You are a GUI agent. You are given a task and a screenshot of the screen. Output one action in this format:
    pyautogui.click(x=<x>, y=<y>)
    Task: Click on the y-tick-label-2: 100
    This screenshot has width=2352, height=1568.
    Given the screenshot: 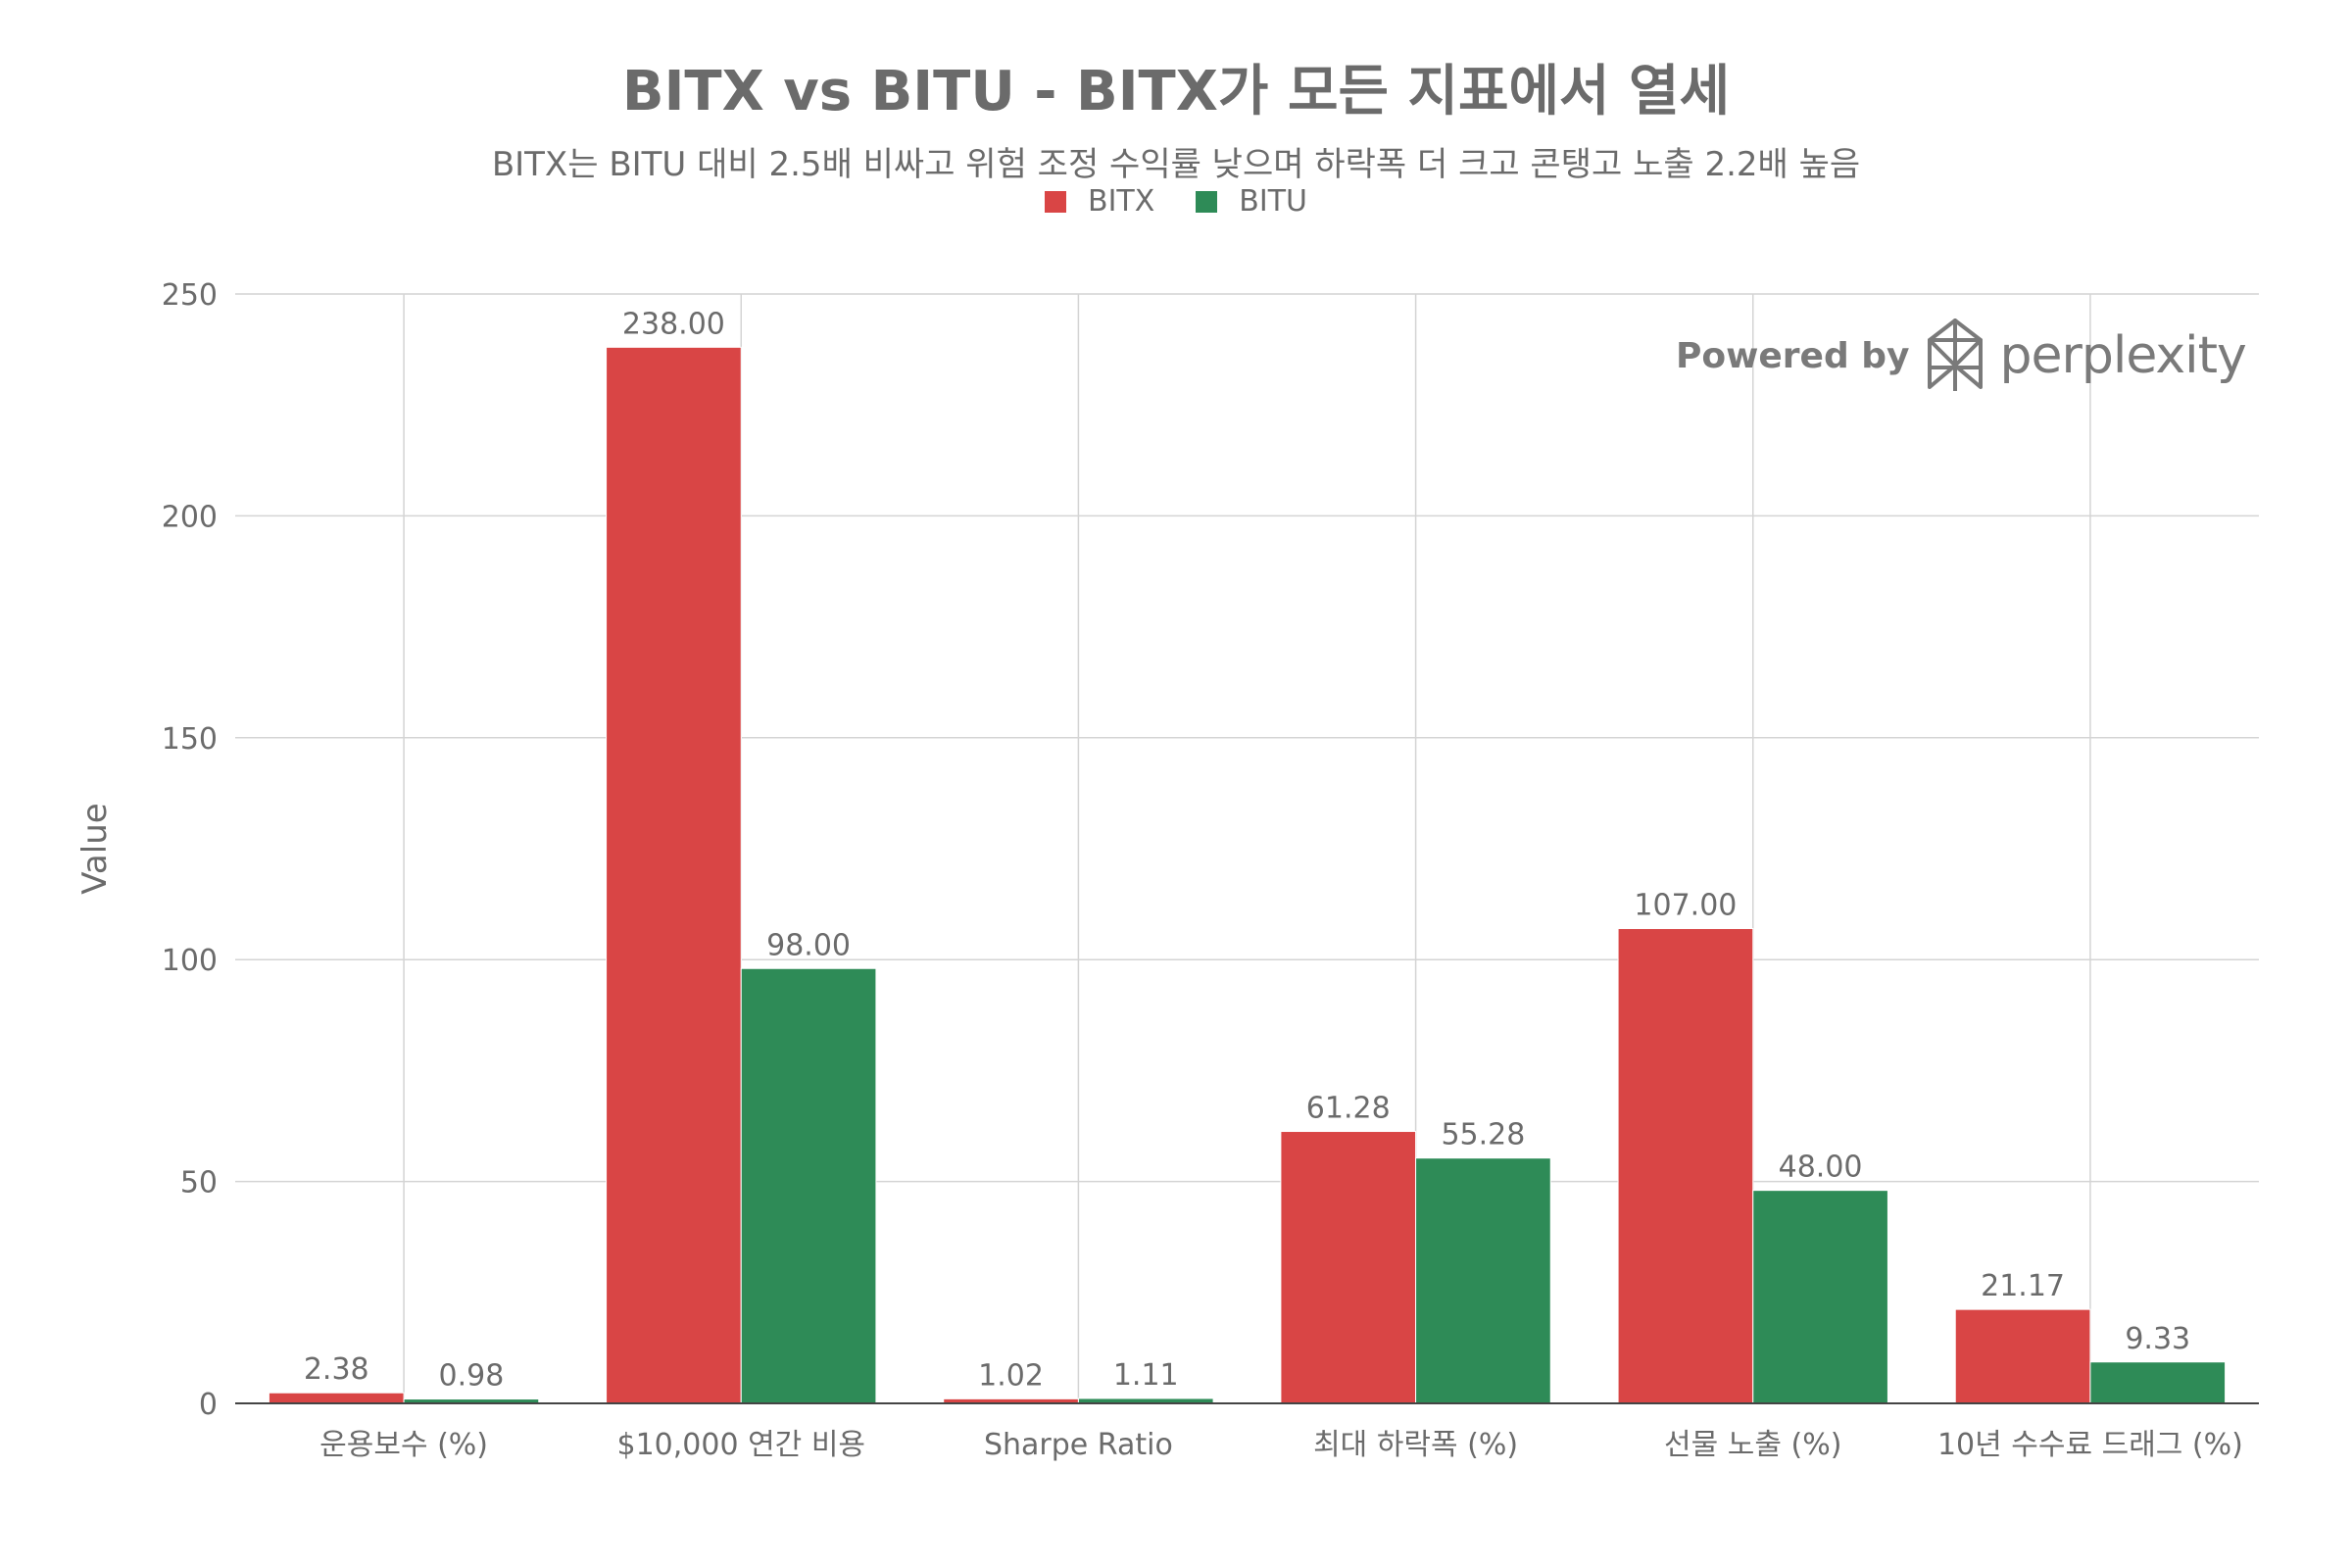 What is the action you would take?
    pyautogui.click(x=190, y=961)
    